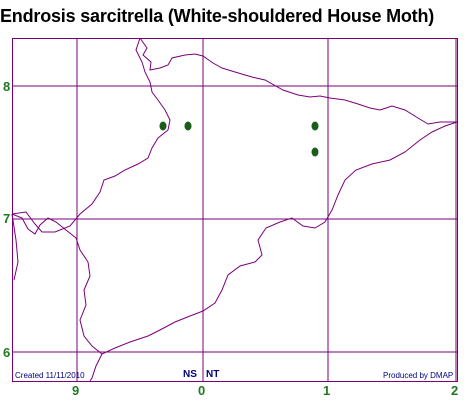 The image size is (471, 402). What do you see at coordinates (418, 375) in the screenshot?
I see `produced-by: Produced by DMAP` at bounding box center [418, 375].